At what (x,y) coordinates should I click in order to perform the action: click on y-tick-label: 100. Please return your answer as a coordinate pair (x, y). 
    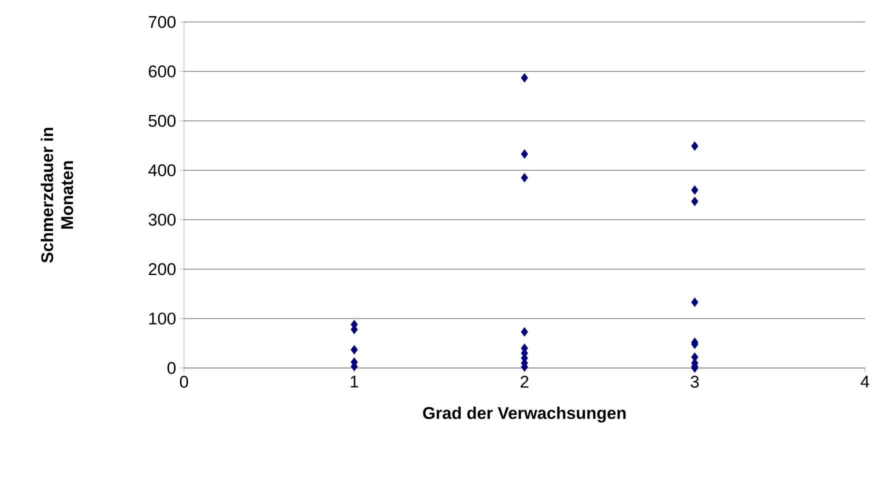
    Looking at the image, I should click on (162, 318).